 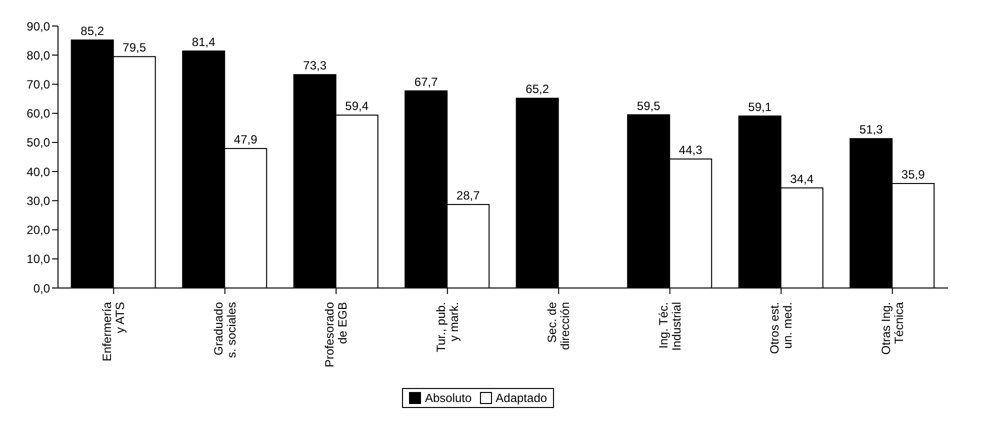 I want to click on data-label: 65,2, so click(x=538, y=89).